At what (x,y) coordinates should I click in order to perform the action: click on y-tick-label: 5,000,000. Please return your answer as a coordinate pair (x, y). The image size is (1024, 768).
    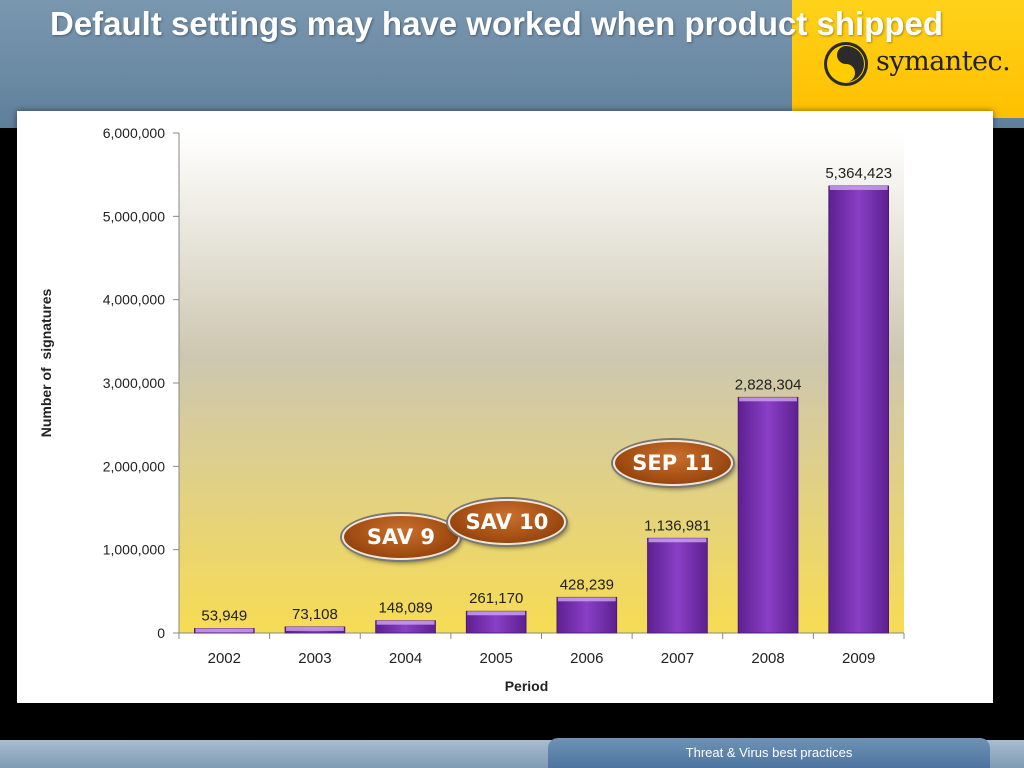
    Looking at the image, I should click on (134, 216).